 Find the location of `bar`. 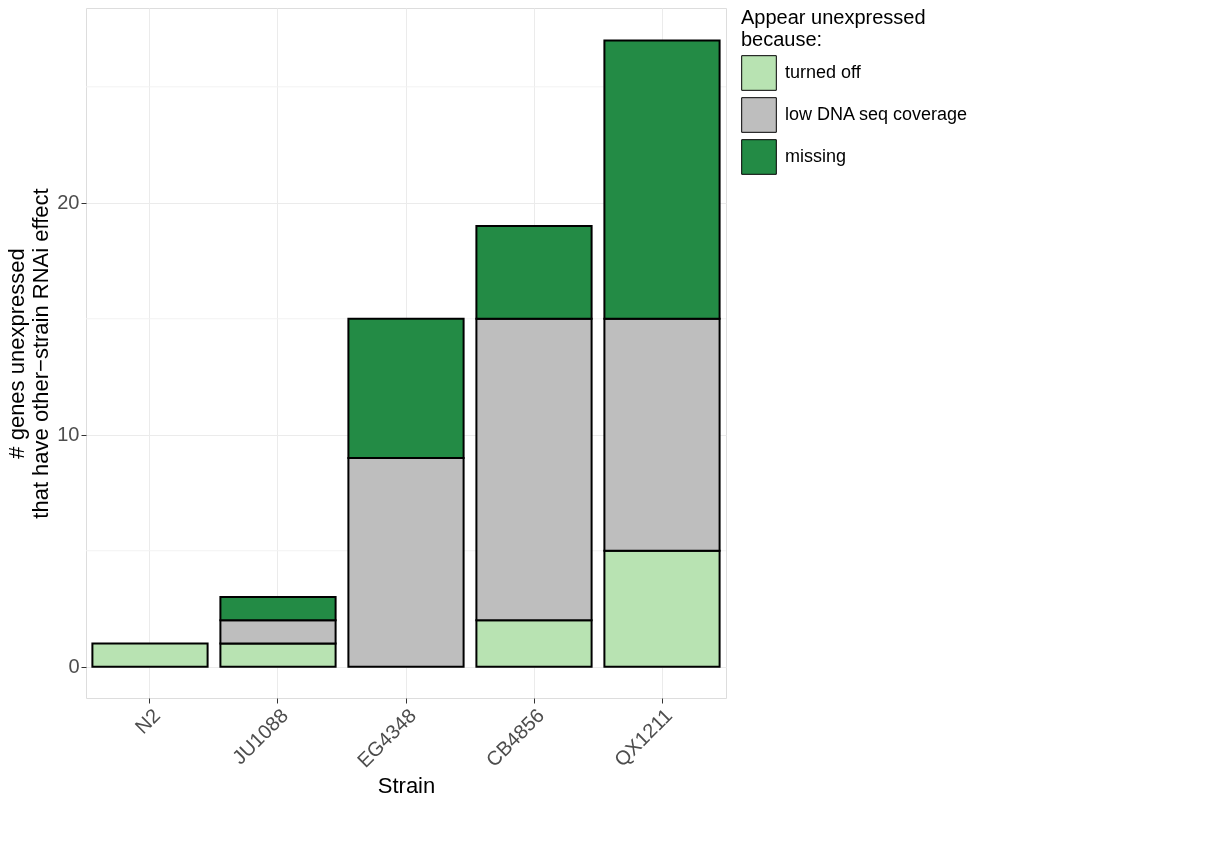

bar is located at coordinates (150, 655).